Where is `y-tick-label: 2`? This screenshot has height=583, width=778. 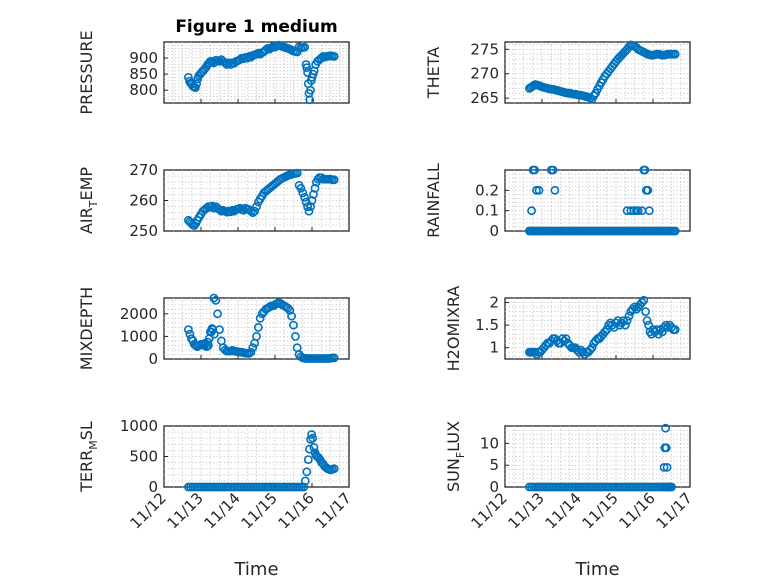
y-tick-label: 2 is located at coordinates (494, 303).